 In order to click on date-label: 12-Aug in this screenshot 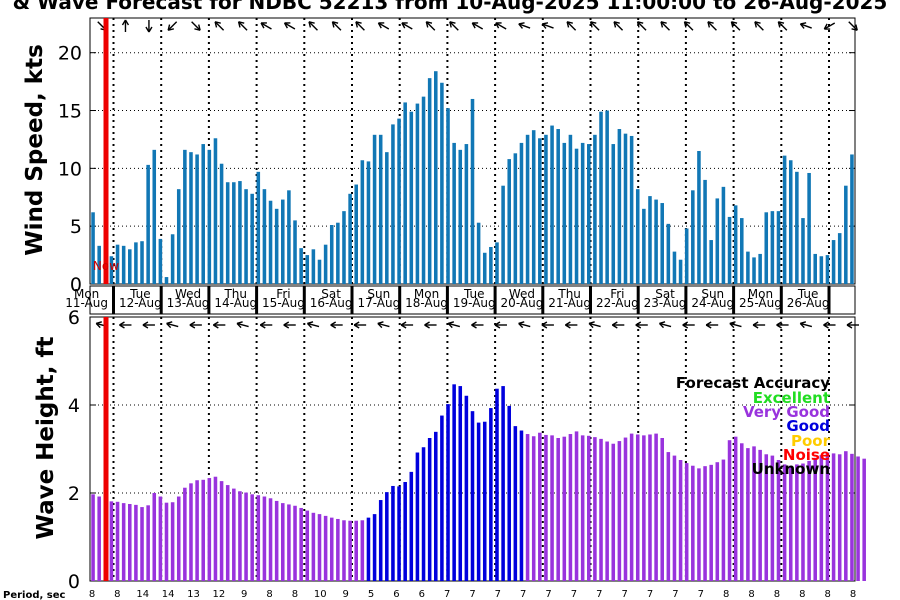, I will do `click(140, 303)`.